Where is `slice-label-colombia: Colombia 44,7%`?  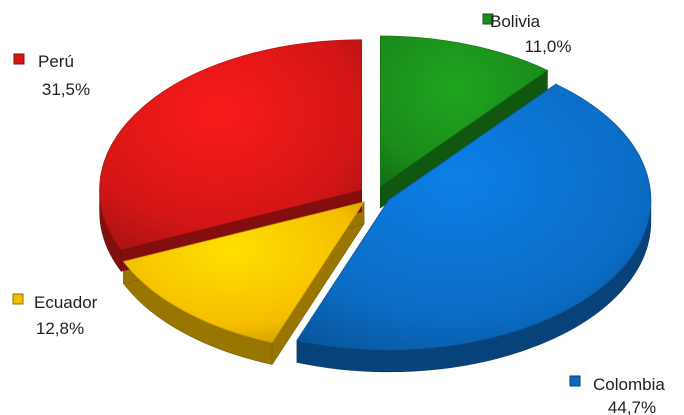
slice-label-colombia: Colombia 44,7% is located at coordinates (617, 395).